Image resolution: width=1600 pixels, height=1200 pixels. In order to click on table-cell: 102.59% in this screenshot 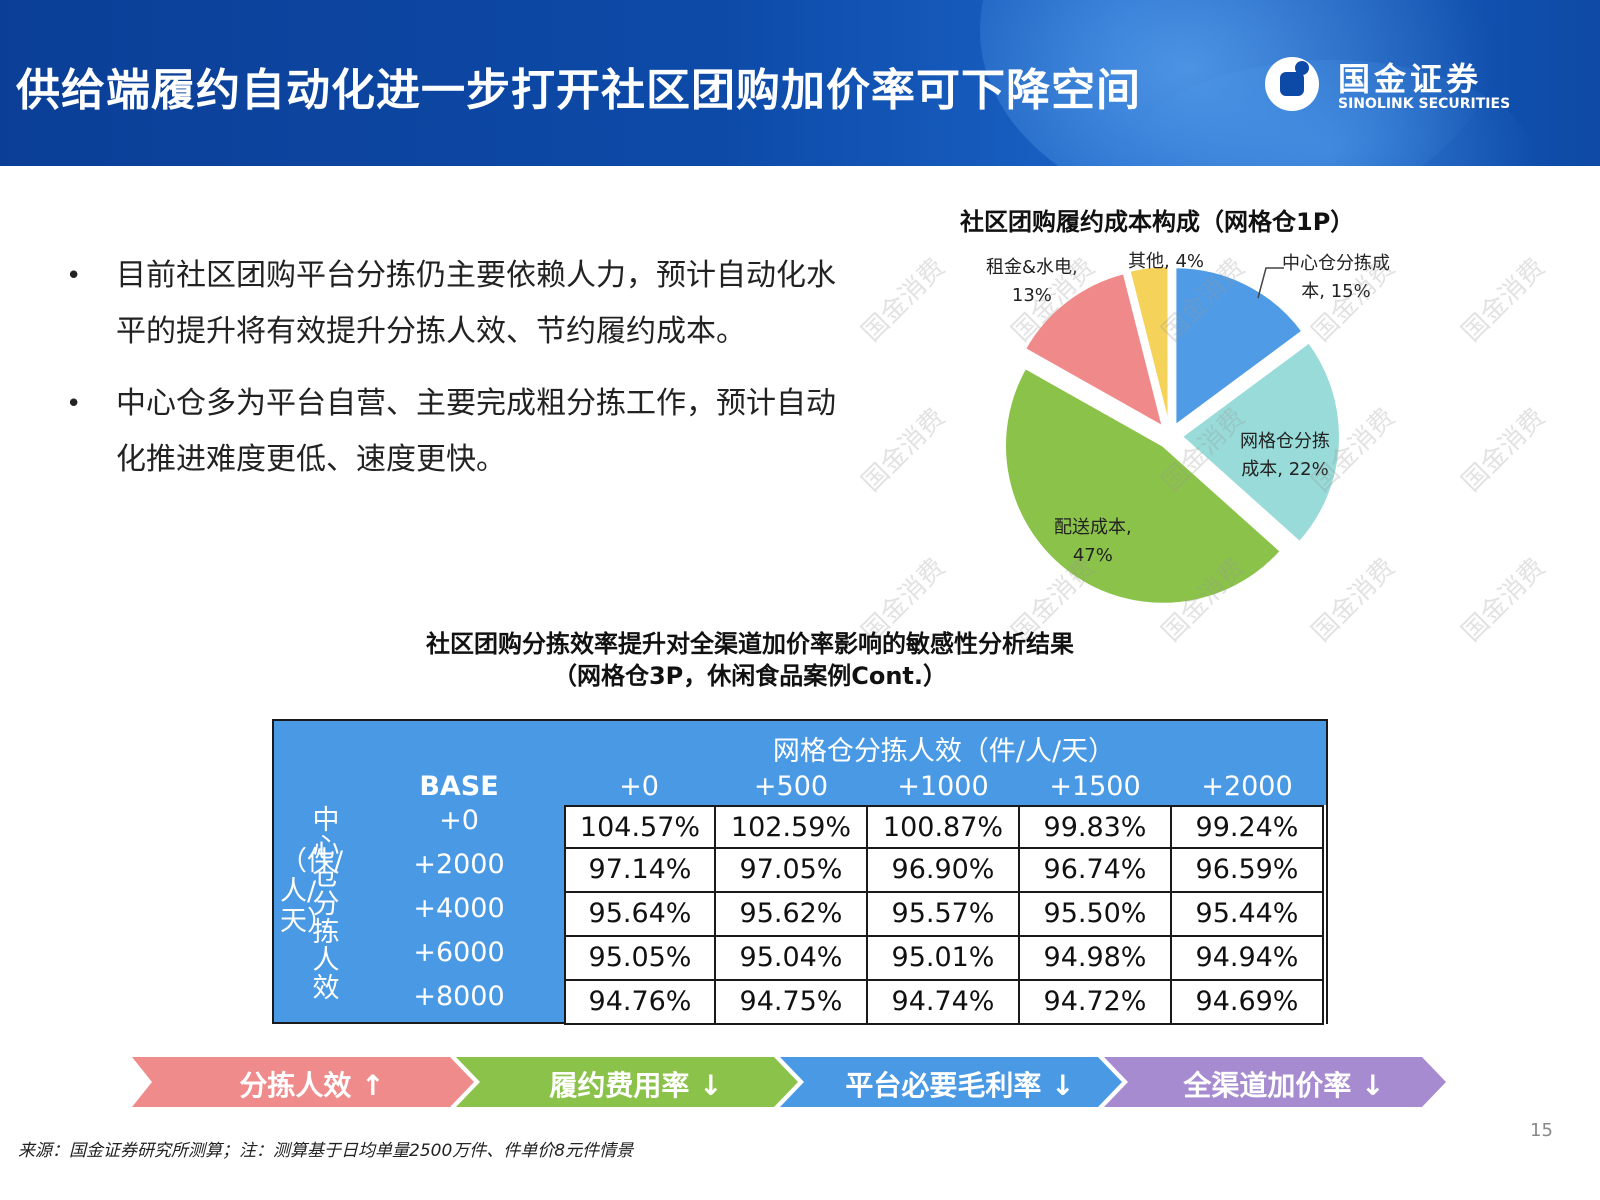, I will do `click(792, 827)`.